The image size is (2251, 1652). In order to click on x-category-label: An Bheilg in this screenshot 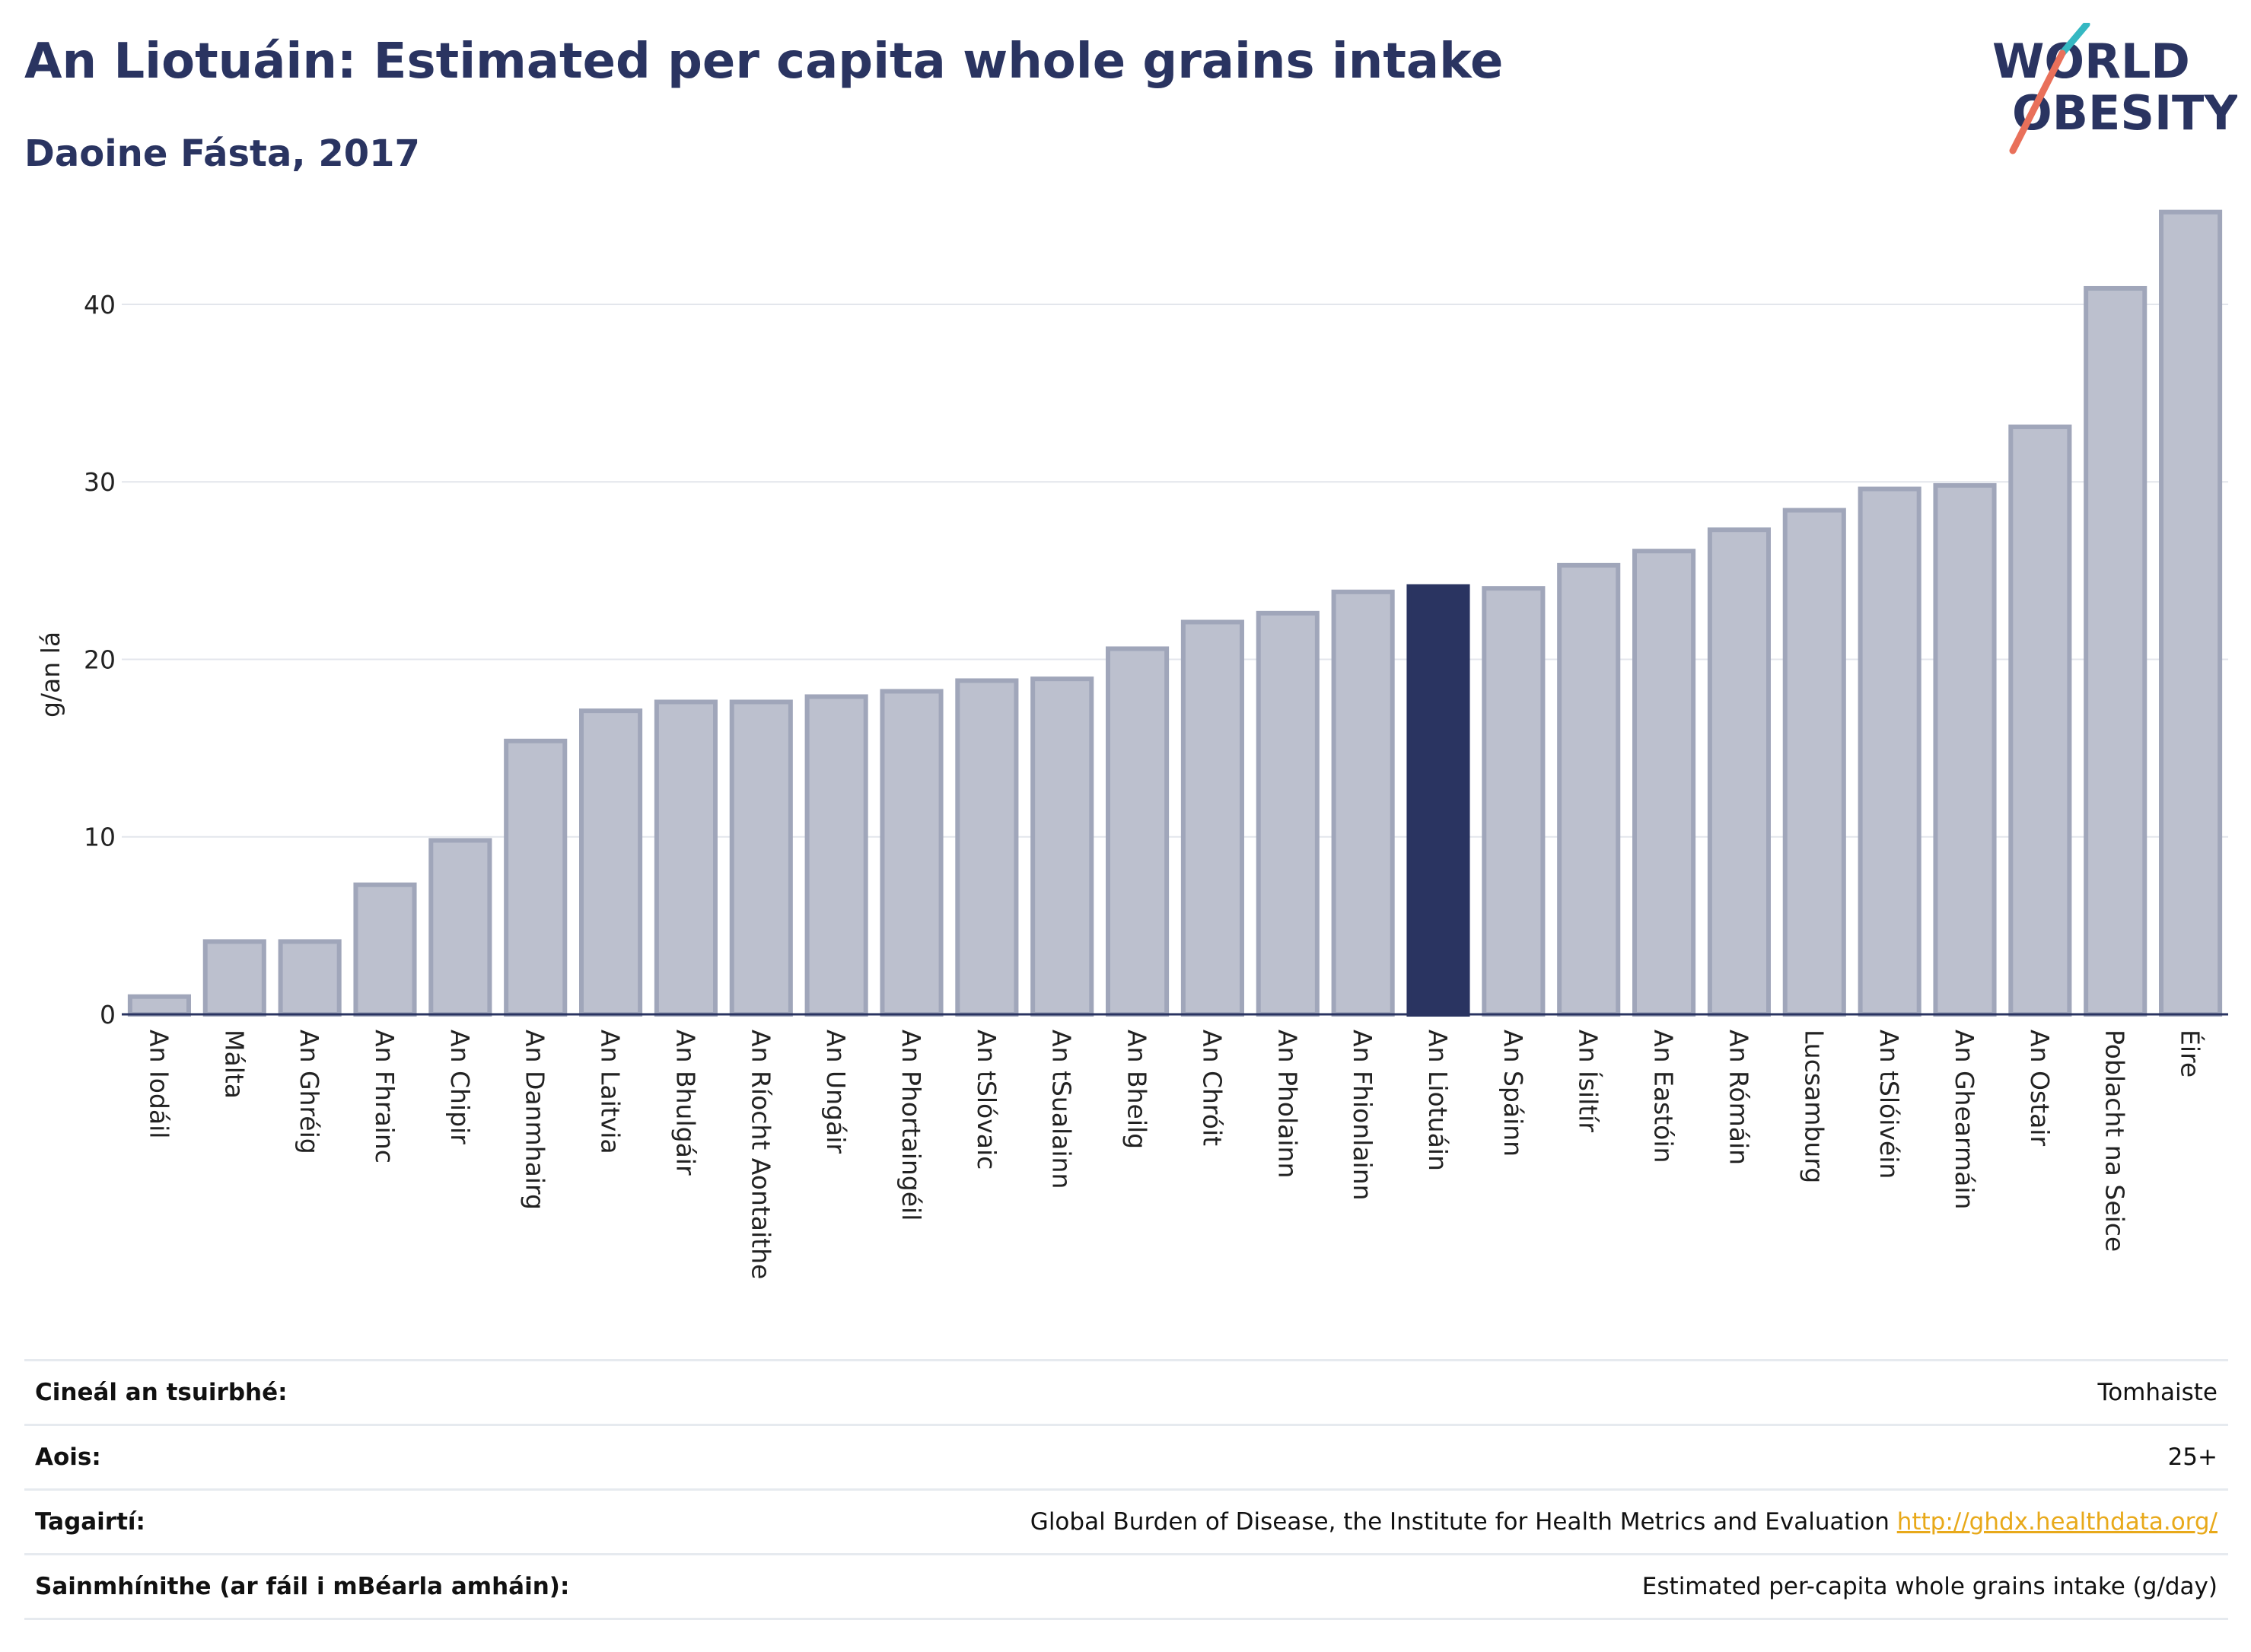, I will do `click(1137, 1089)`.